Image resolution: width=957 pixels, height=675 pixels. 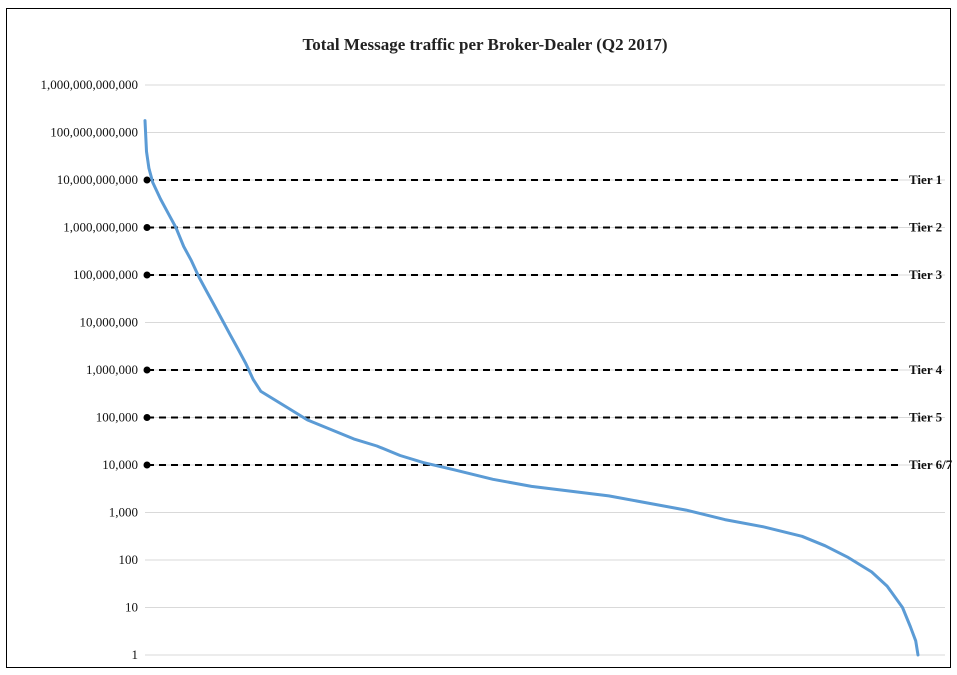 I want to click on y-tick-label: 10,000,000, so click(x=109, y=322).